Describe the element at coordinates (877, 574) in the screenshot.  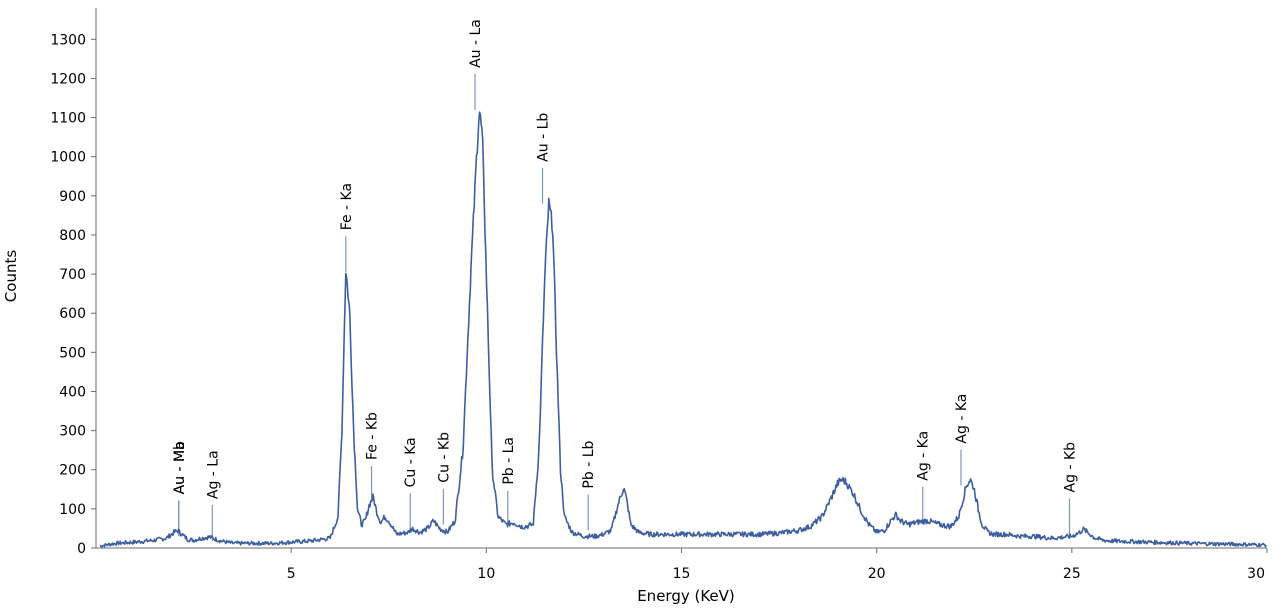
I see `x-tick-label: 20` at that location.